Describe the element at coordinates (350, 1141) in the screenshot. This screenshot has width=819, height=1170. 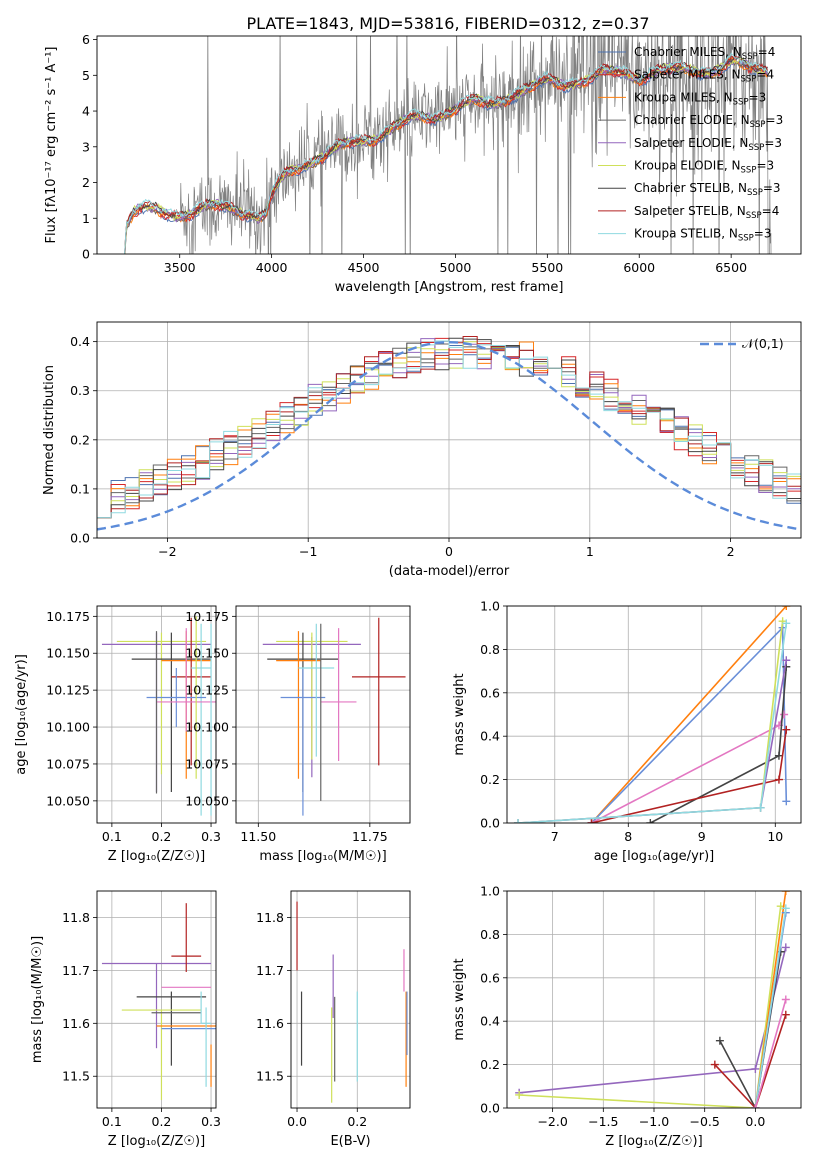
I see `x-axis-label: E(B-V)` at that location.